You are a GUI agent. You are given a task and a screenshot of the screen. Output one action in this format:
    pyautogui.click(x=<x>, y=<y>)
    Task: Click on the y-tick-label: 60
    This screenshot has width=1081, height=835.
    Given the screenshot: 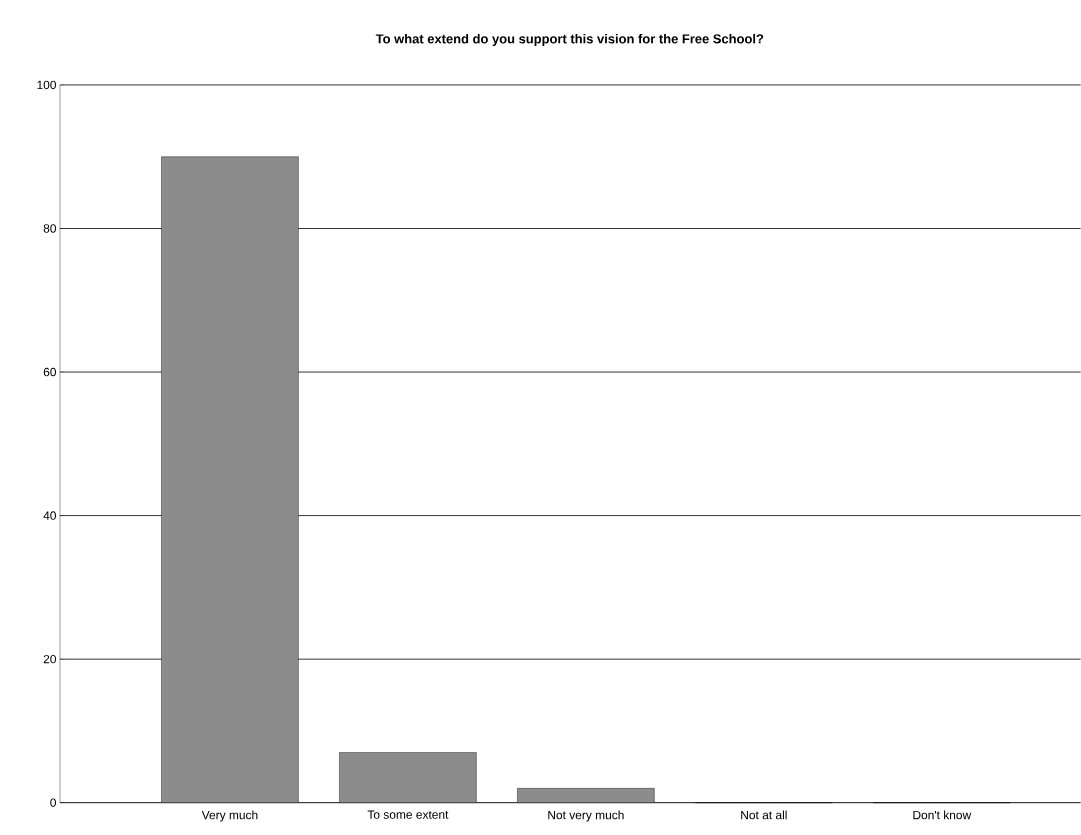 What is the action you would take?
    pyautogui.click(x=49, y=372)
    